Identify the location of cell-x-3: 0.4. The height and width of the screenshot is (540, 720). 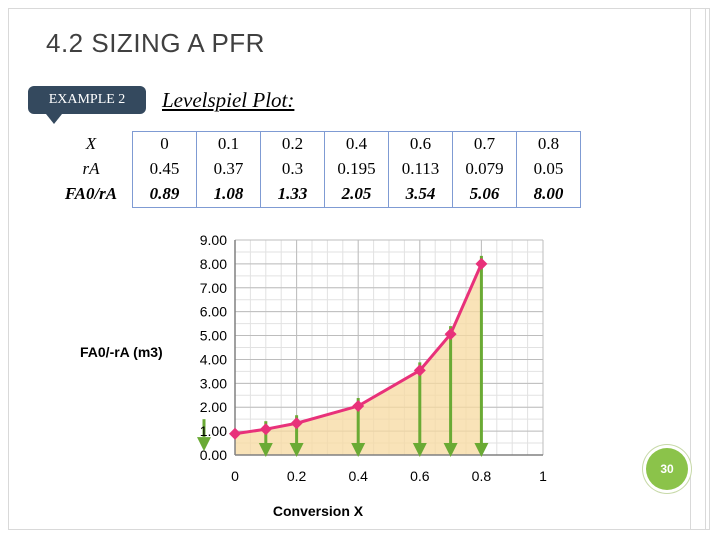
(356, 144).